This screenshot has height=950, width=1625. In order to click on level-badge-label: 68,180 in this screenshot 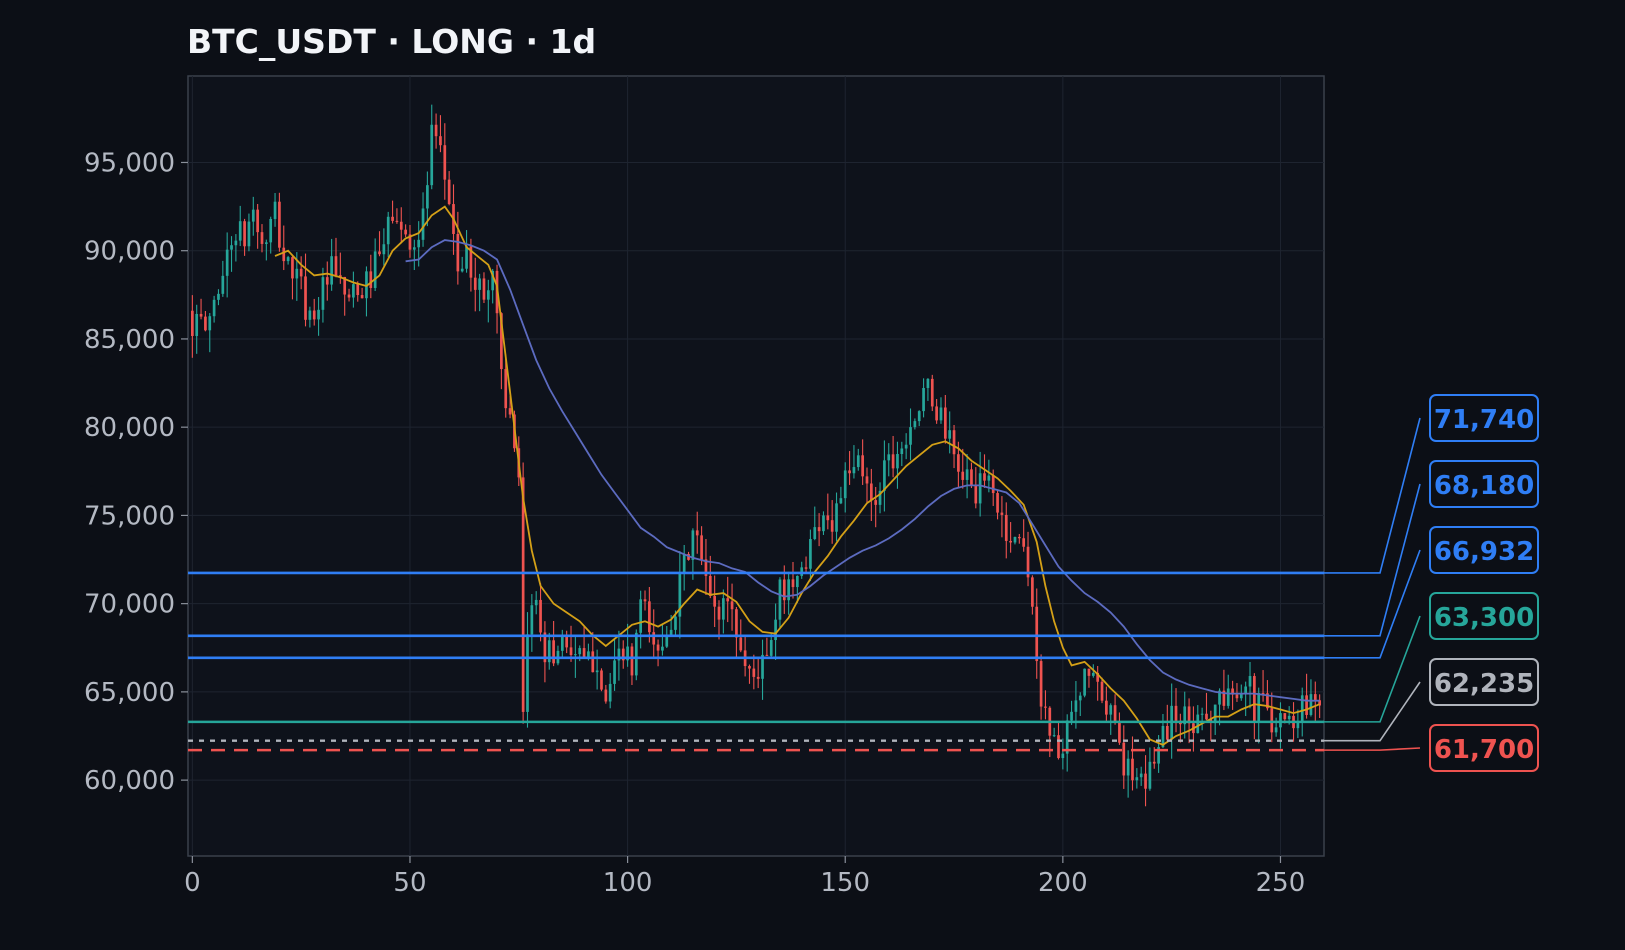, I will do `click(1484, 486)`.